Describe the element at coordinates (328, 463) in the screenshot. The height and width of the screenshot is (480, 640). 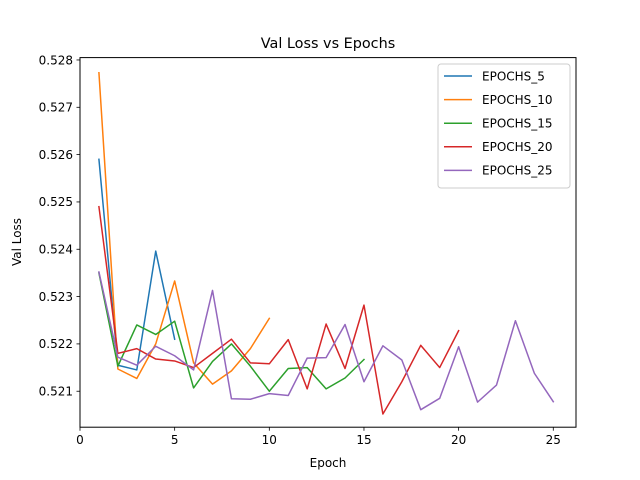
I see `x-axis-title: Epoch` at that location.